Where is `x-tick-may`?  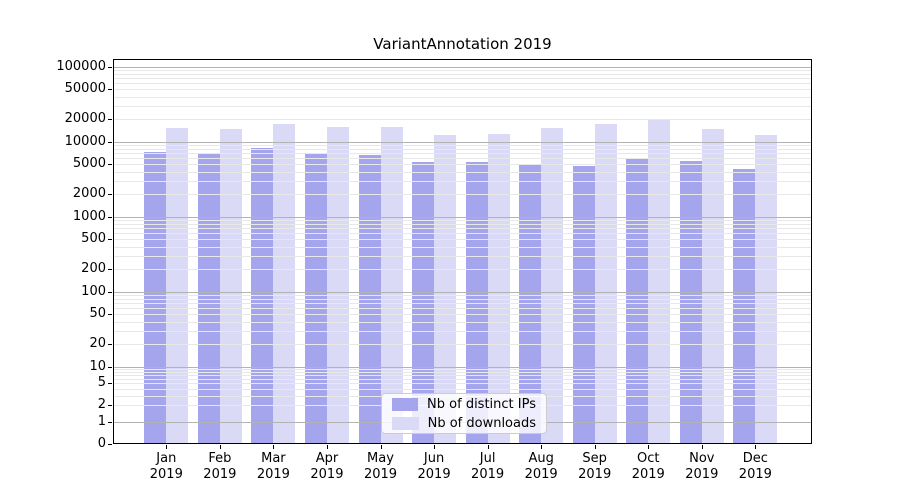 x-tick-may is located at coordinates (381, 447).